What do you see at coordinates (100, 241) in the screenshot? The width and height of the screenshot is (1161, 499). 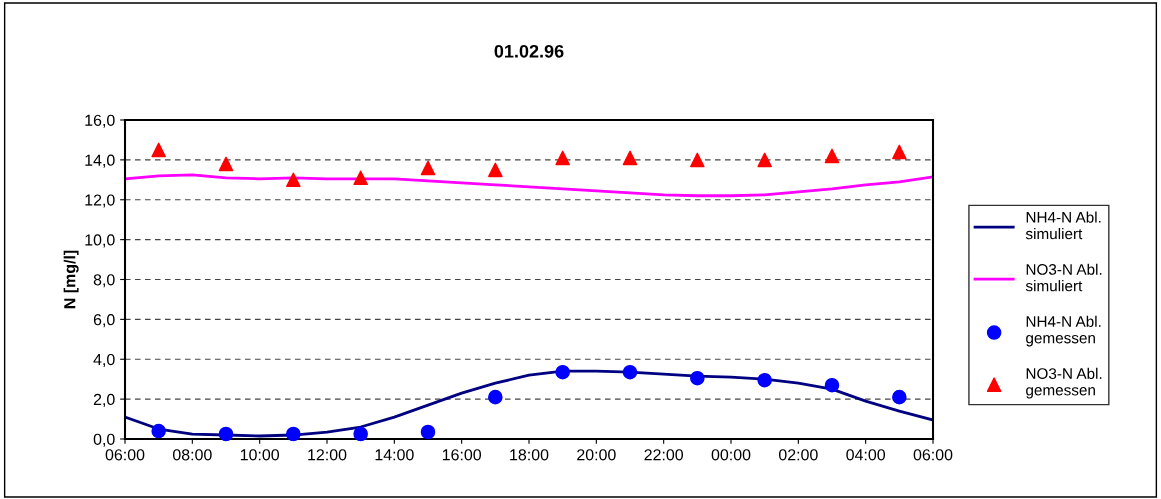 I see `y-tick-label: 10,0` at bounding box center [100, 241].